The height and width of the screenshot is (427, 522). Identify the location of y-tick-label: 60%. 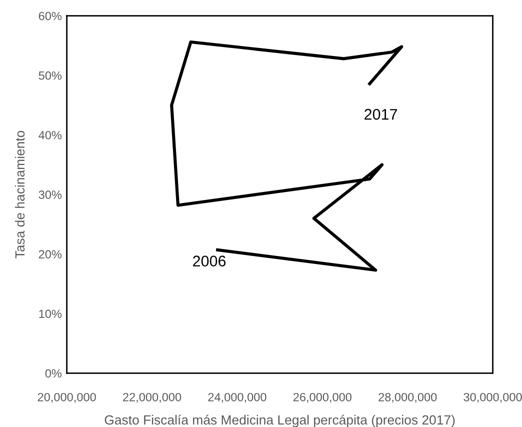
(50, 16).